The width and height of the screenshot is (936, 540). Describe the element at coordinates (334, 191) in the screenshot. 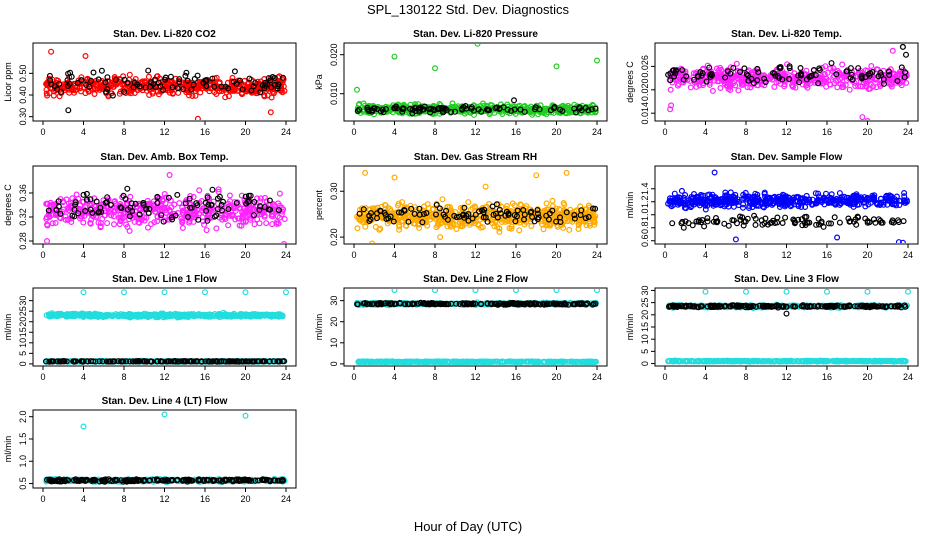

I see `y-tick-label: 0.30` at that location.